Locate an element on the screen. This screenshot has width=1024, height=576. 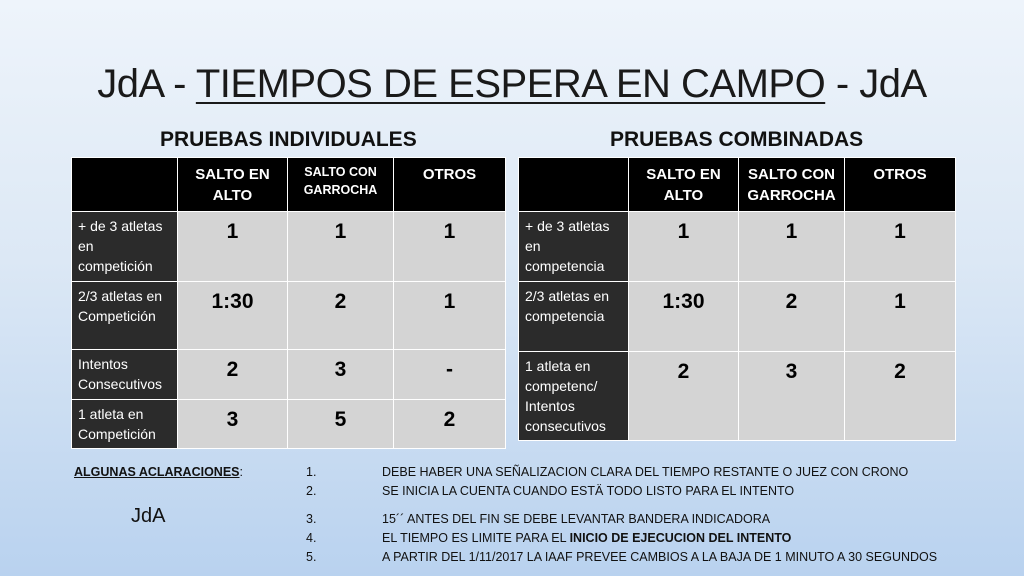
page-title: JdA - TIEMPOS DE ESPERA EN CAMPO - JdA is located at coordinates (512, 84).